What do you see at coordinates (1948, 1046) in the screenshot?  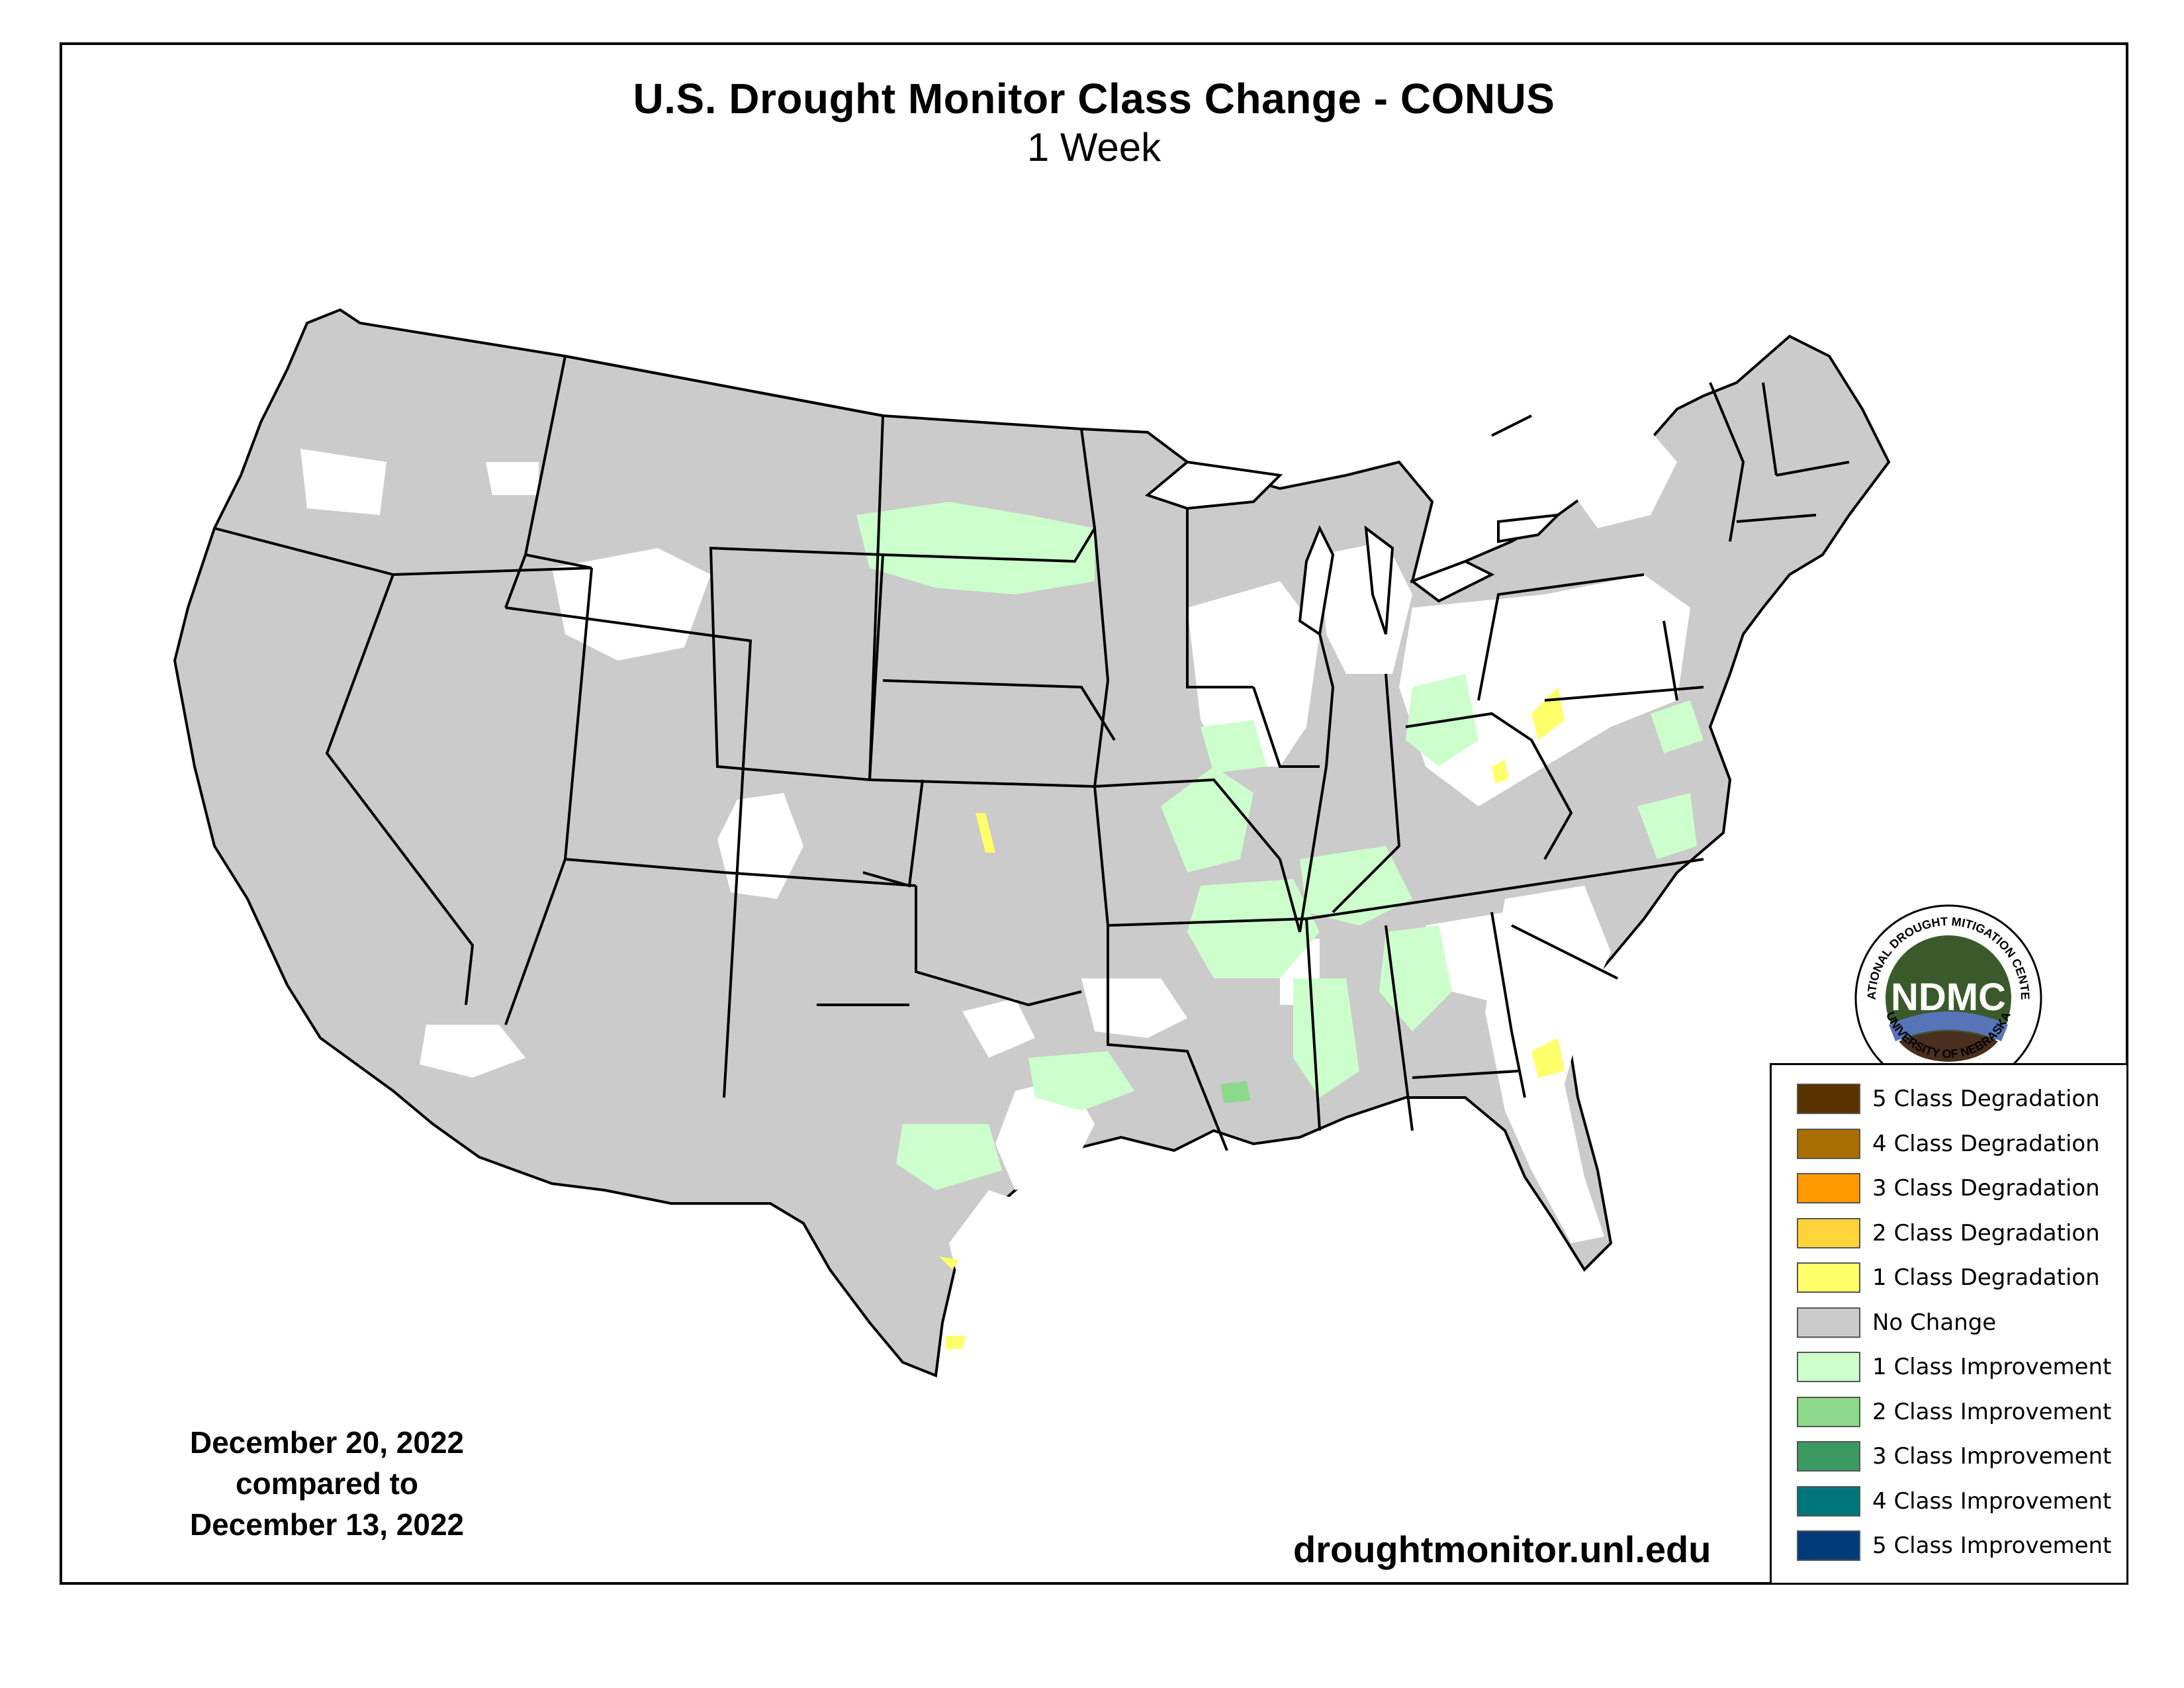 I see `logo-land` at bounding box center [1948, 1046].